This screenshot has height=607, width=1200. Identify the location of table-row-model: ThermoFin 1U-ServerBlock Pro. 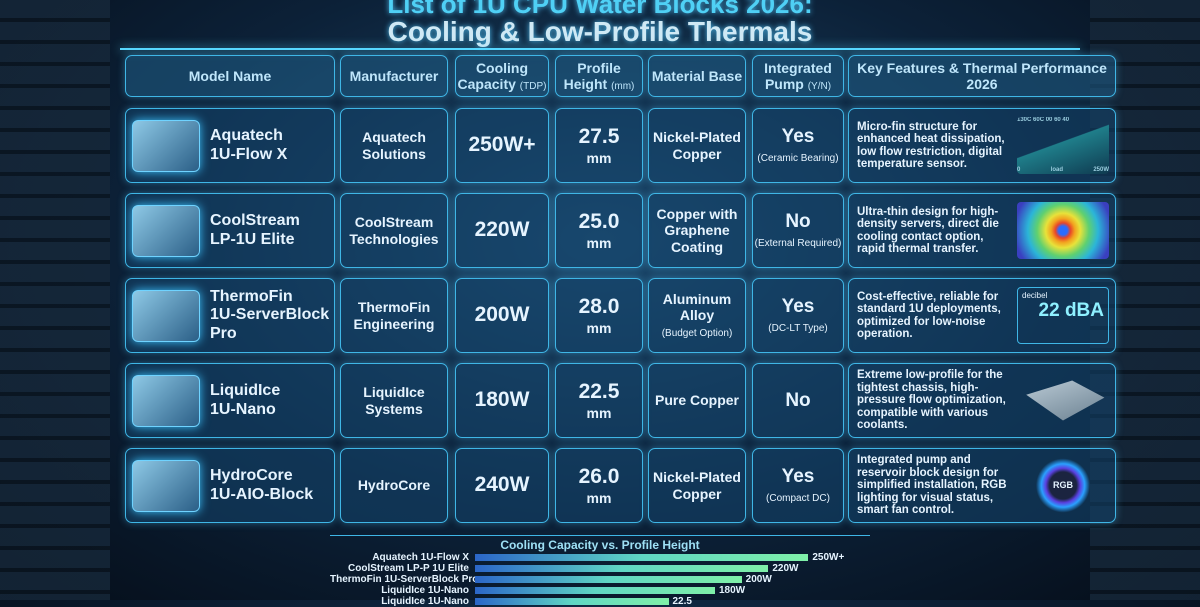
(230, 315).